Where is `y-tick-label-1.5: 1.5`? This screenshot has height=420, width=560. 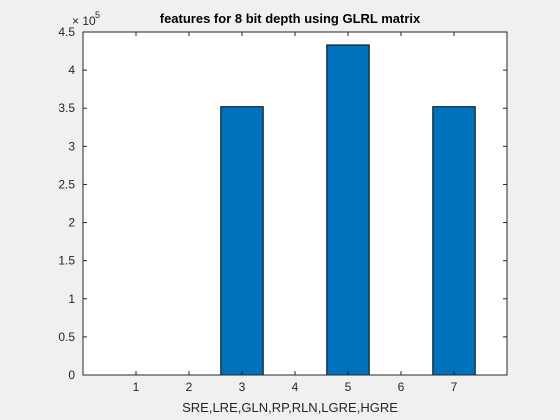
y-tick-label-1.5: 1.5 is located at coordinates (66, 261).